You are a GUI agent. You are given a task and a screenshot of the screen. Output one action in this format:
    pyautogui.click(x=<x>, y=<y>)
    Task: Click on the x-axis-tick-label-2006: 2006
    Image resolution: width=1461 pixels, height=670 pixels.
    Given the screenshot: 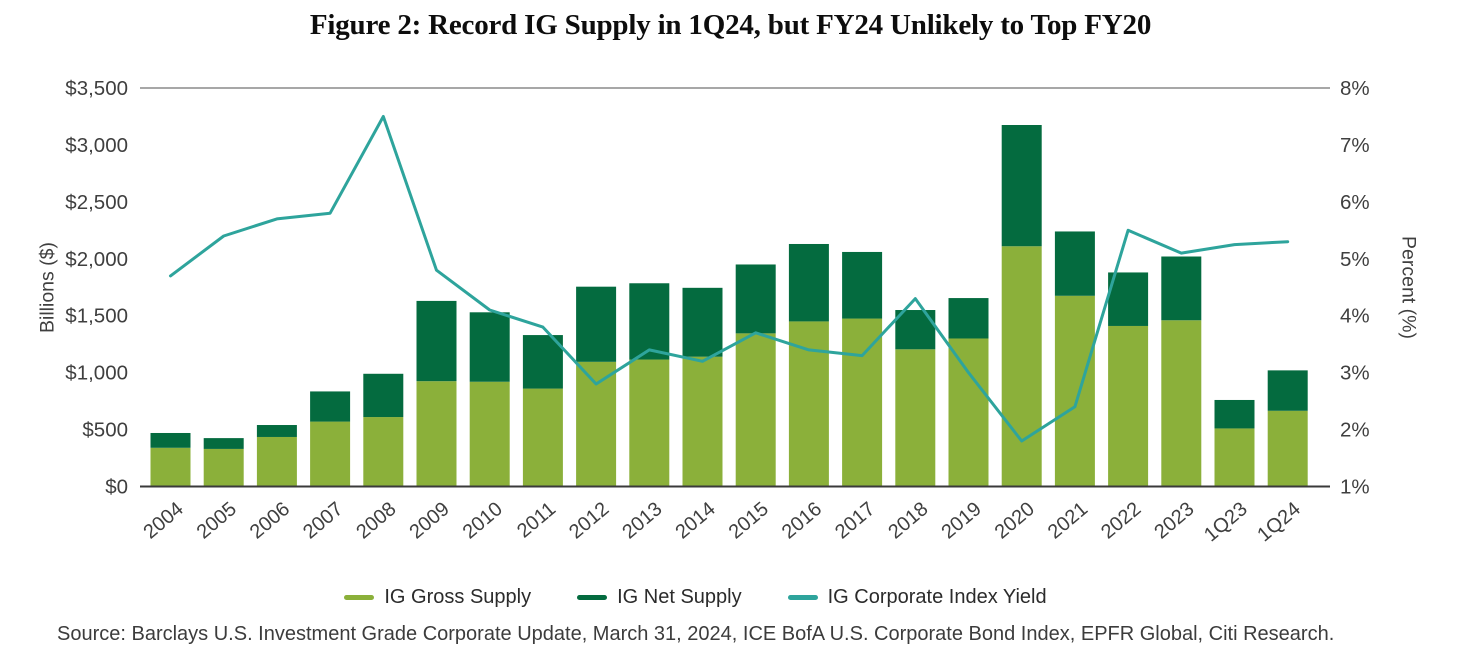 What is the action you would take?
    pyautogui.click(x=270, y=520)
    